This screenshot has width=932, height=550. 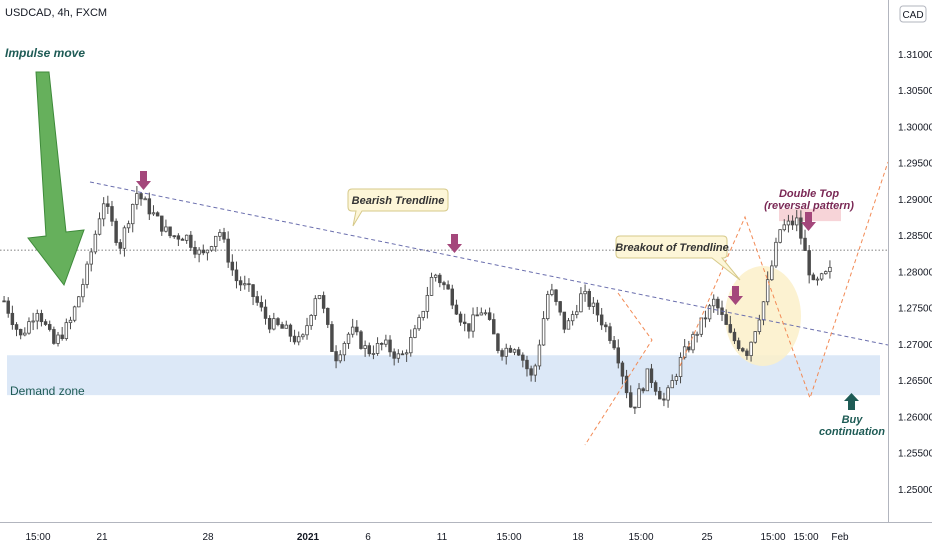 What do you see at coordinates (809, 206) in the screenshot?
I see `double-top-sublabel: (reversal pattern)` at bounding box center [809, 206].